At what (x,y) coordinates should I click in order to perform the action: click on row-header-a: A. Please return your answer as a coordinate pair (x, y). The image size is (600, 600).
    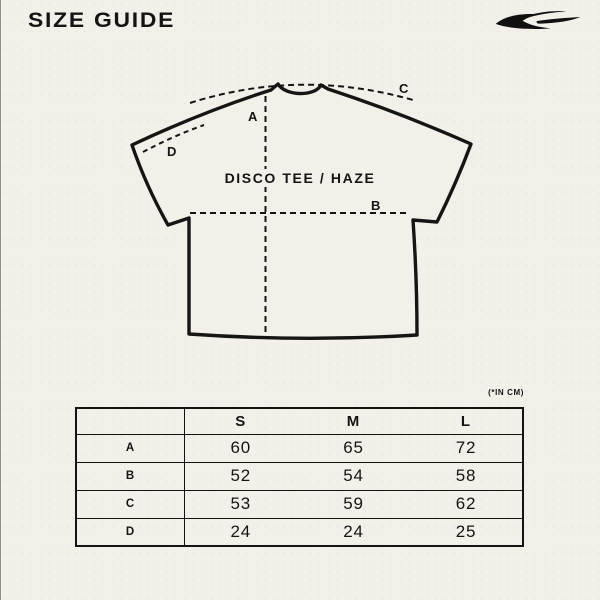
    Looking at the image, I should click on (130, 447).